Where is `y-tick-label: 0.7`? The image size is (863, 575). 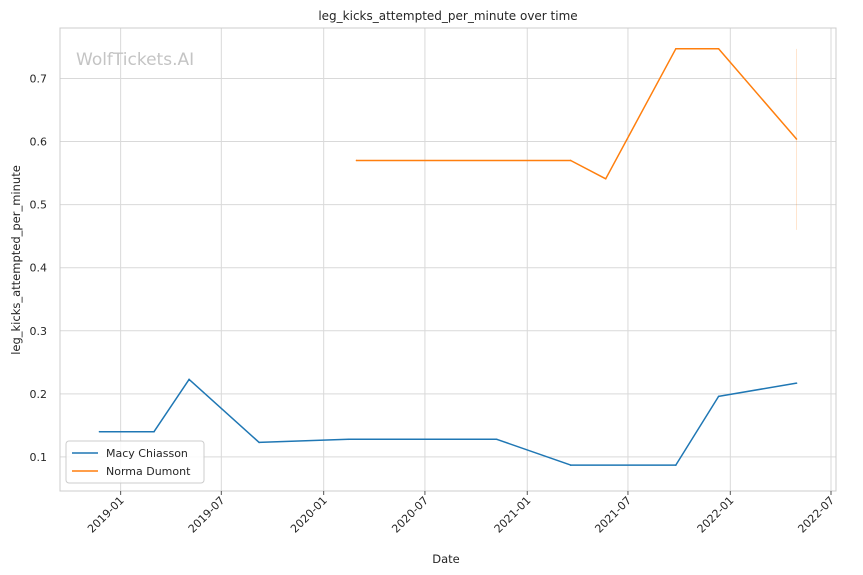
y-tick-label: 0.7 is located at coordinates (39, 78).